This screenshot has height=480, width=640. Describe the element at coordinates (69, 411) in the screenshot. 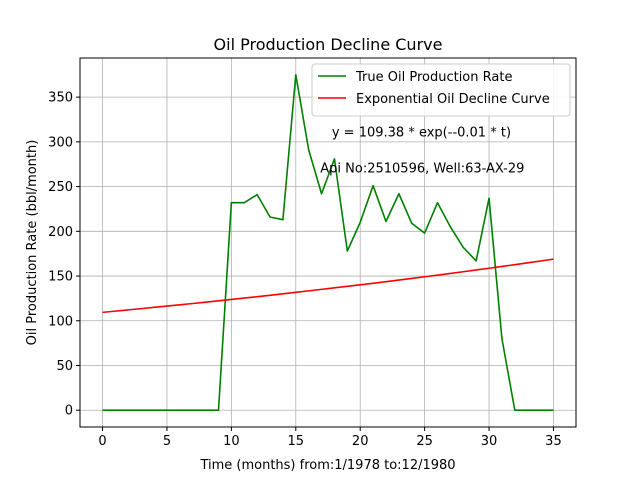

I see `y-tick-label: 0` at that location.